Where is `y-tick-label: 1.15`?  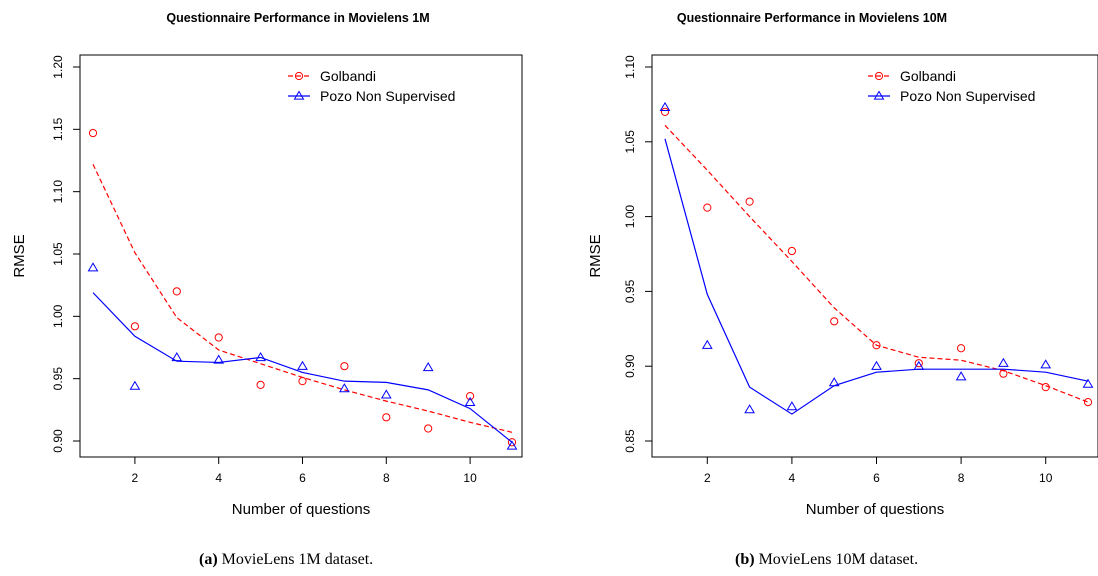 y-tick-label: 1.15 is located at coordinates (58, 129).